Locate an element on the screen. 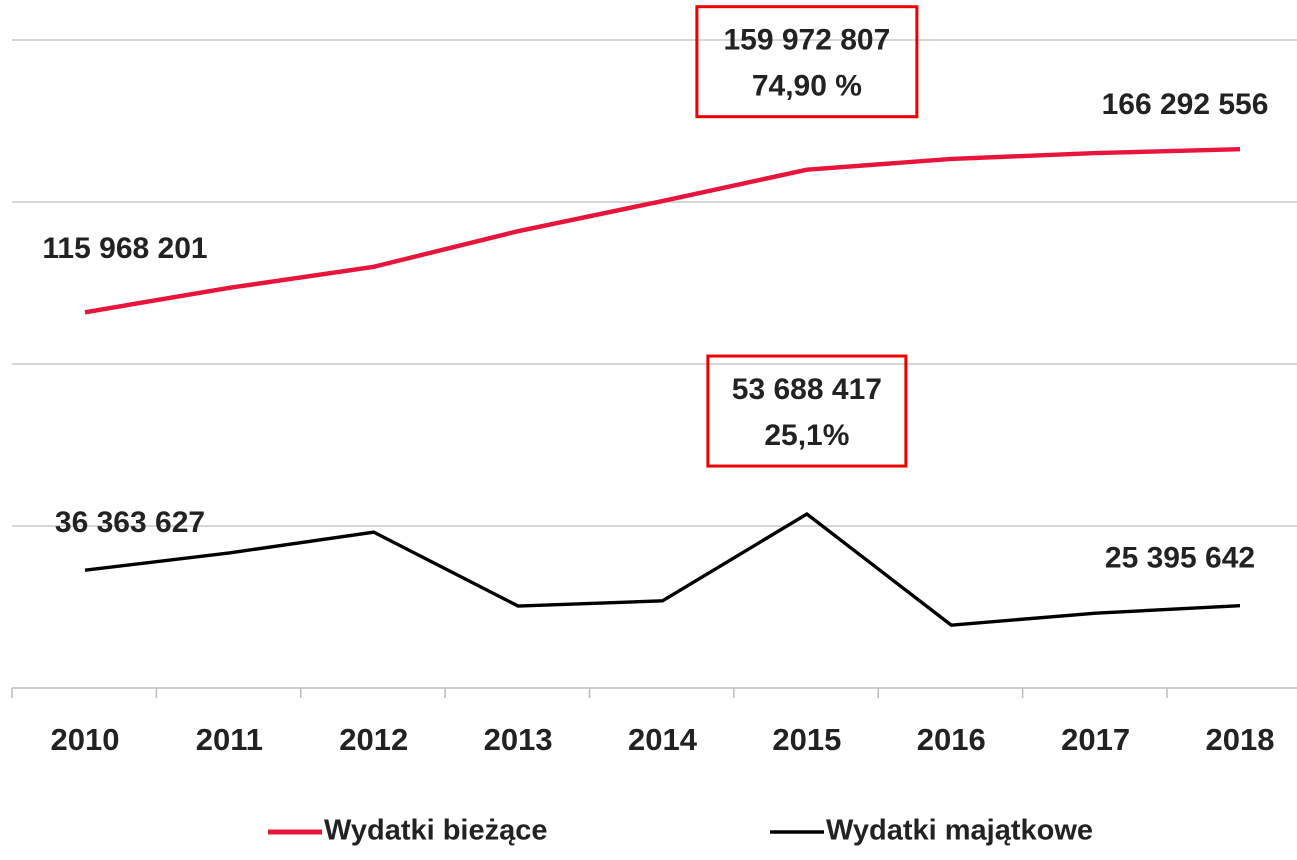 Image resolution: width=1297 pixels, height=860 pixels. data-label: 166 292 556 is located at coordinates (1185, 104).